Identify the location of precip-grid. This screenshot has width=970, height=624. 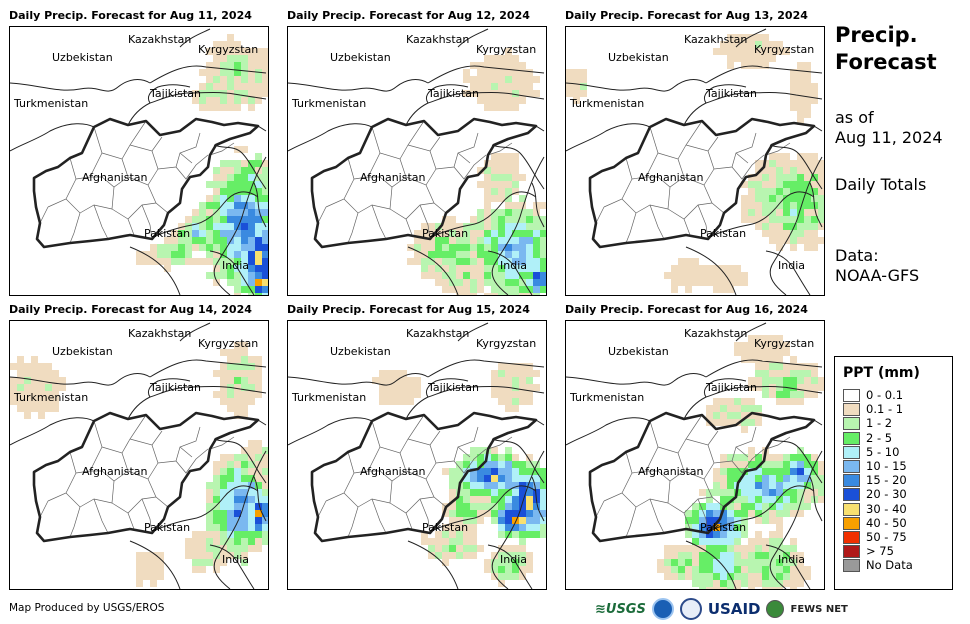
(476, 171).